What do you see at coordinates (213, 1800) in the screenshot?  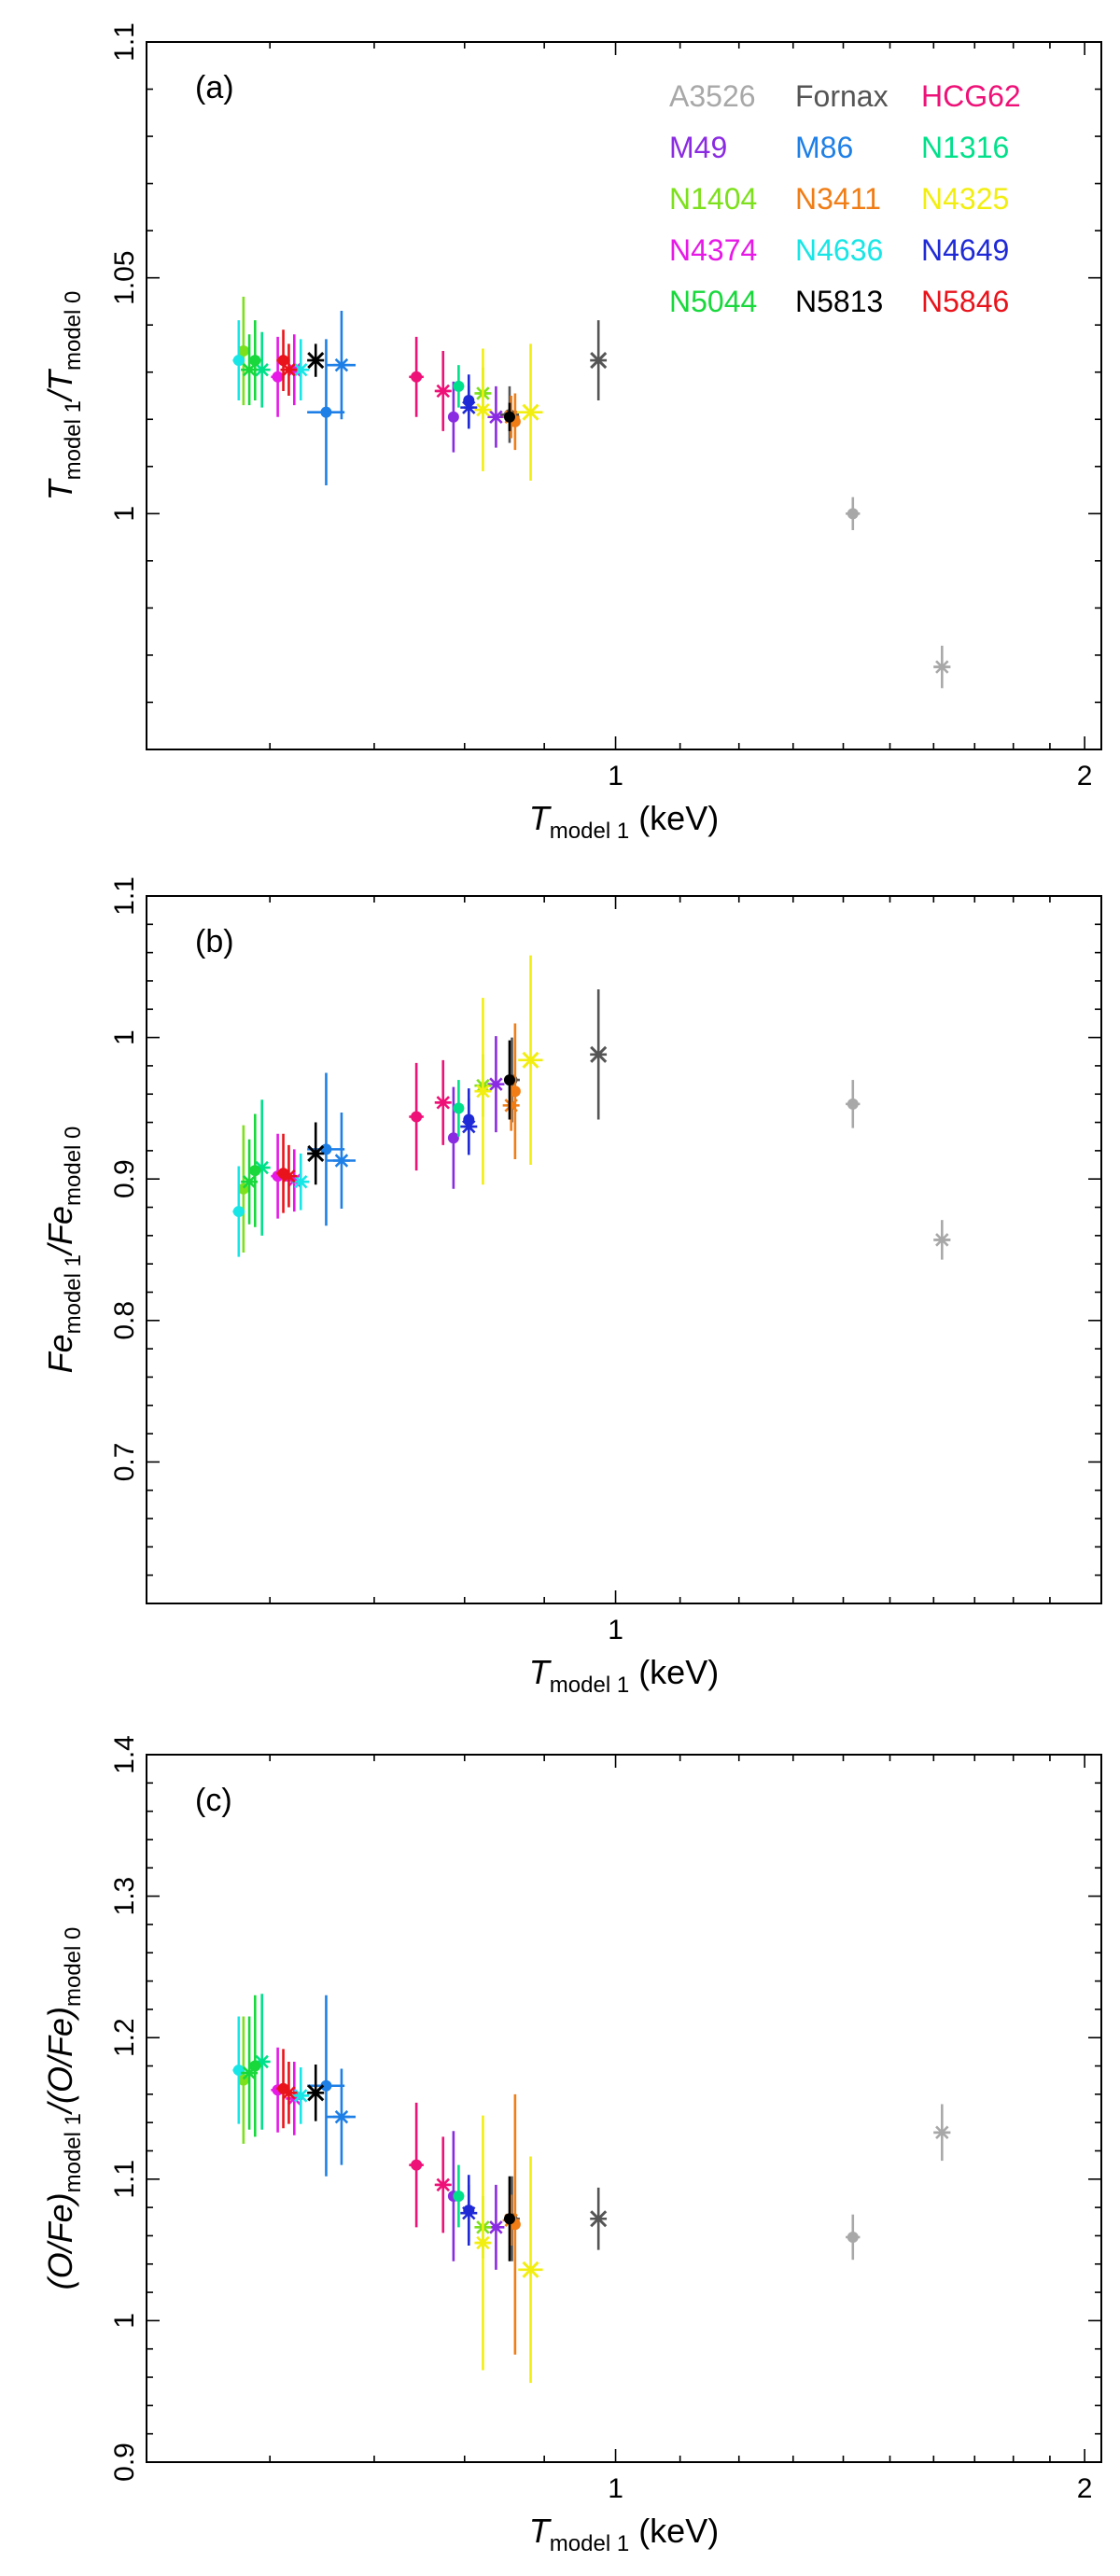 I see `panel-label: (c)` at bounding box center [213, 1800].